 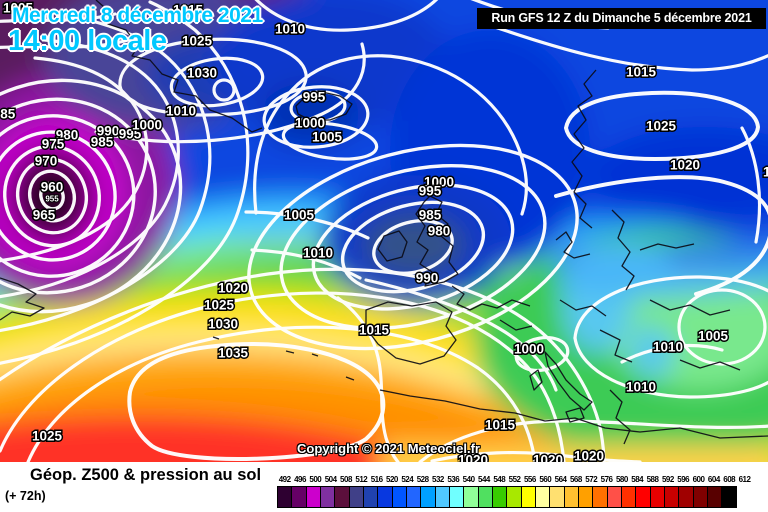 I want to click on colorbar-tick: 588, so click(x=652, y=479).